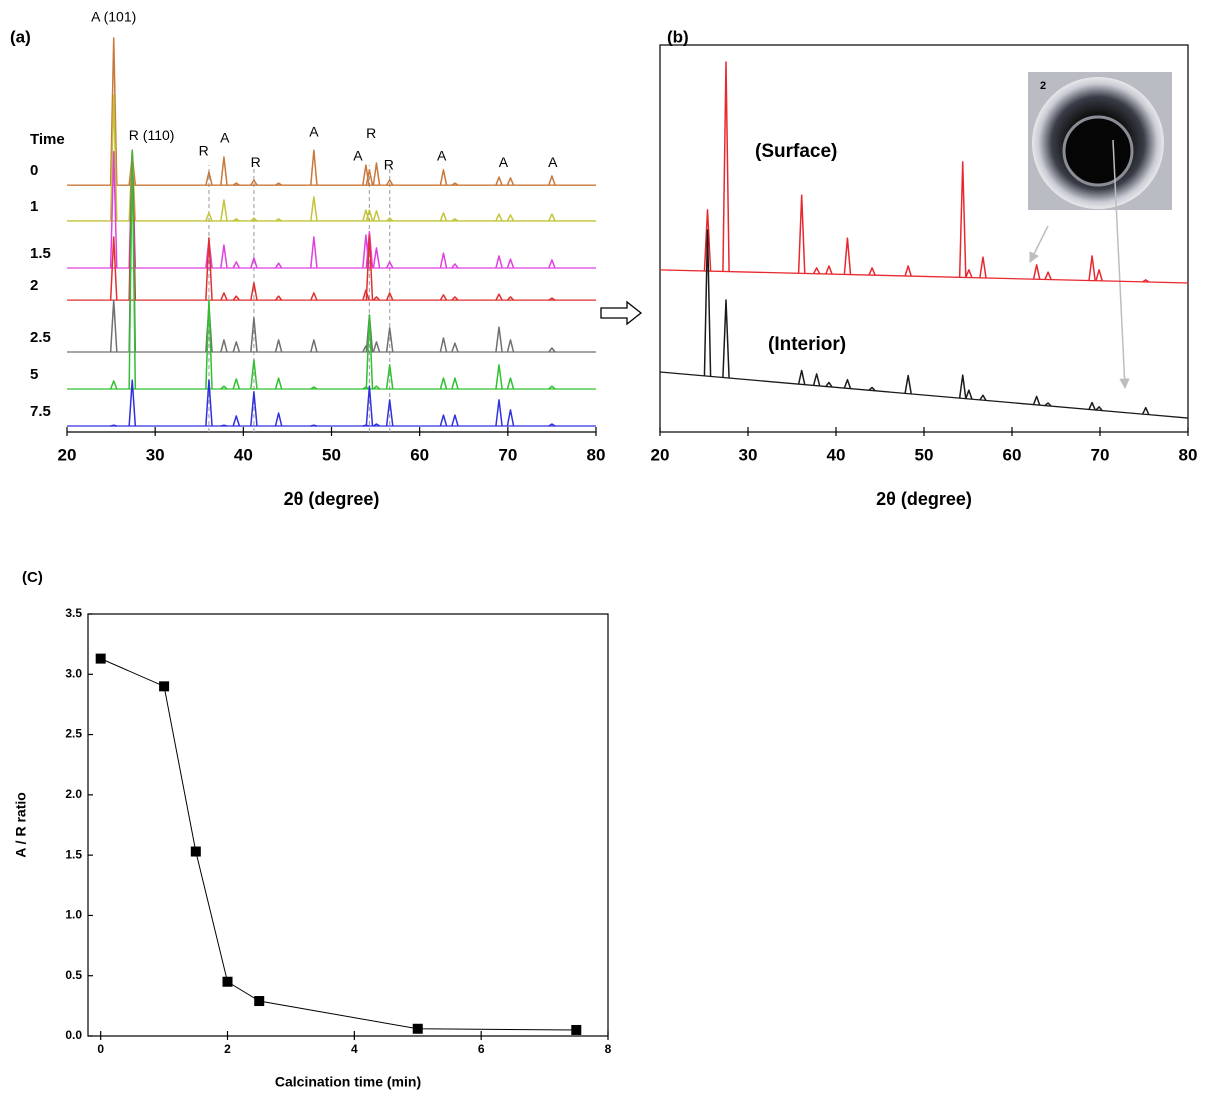  What do you see at coordinates (40, 411) in the screenshot?
I see `series-label: 7.5` at bounding box center [40, 411].